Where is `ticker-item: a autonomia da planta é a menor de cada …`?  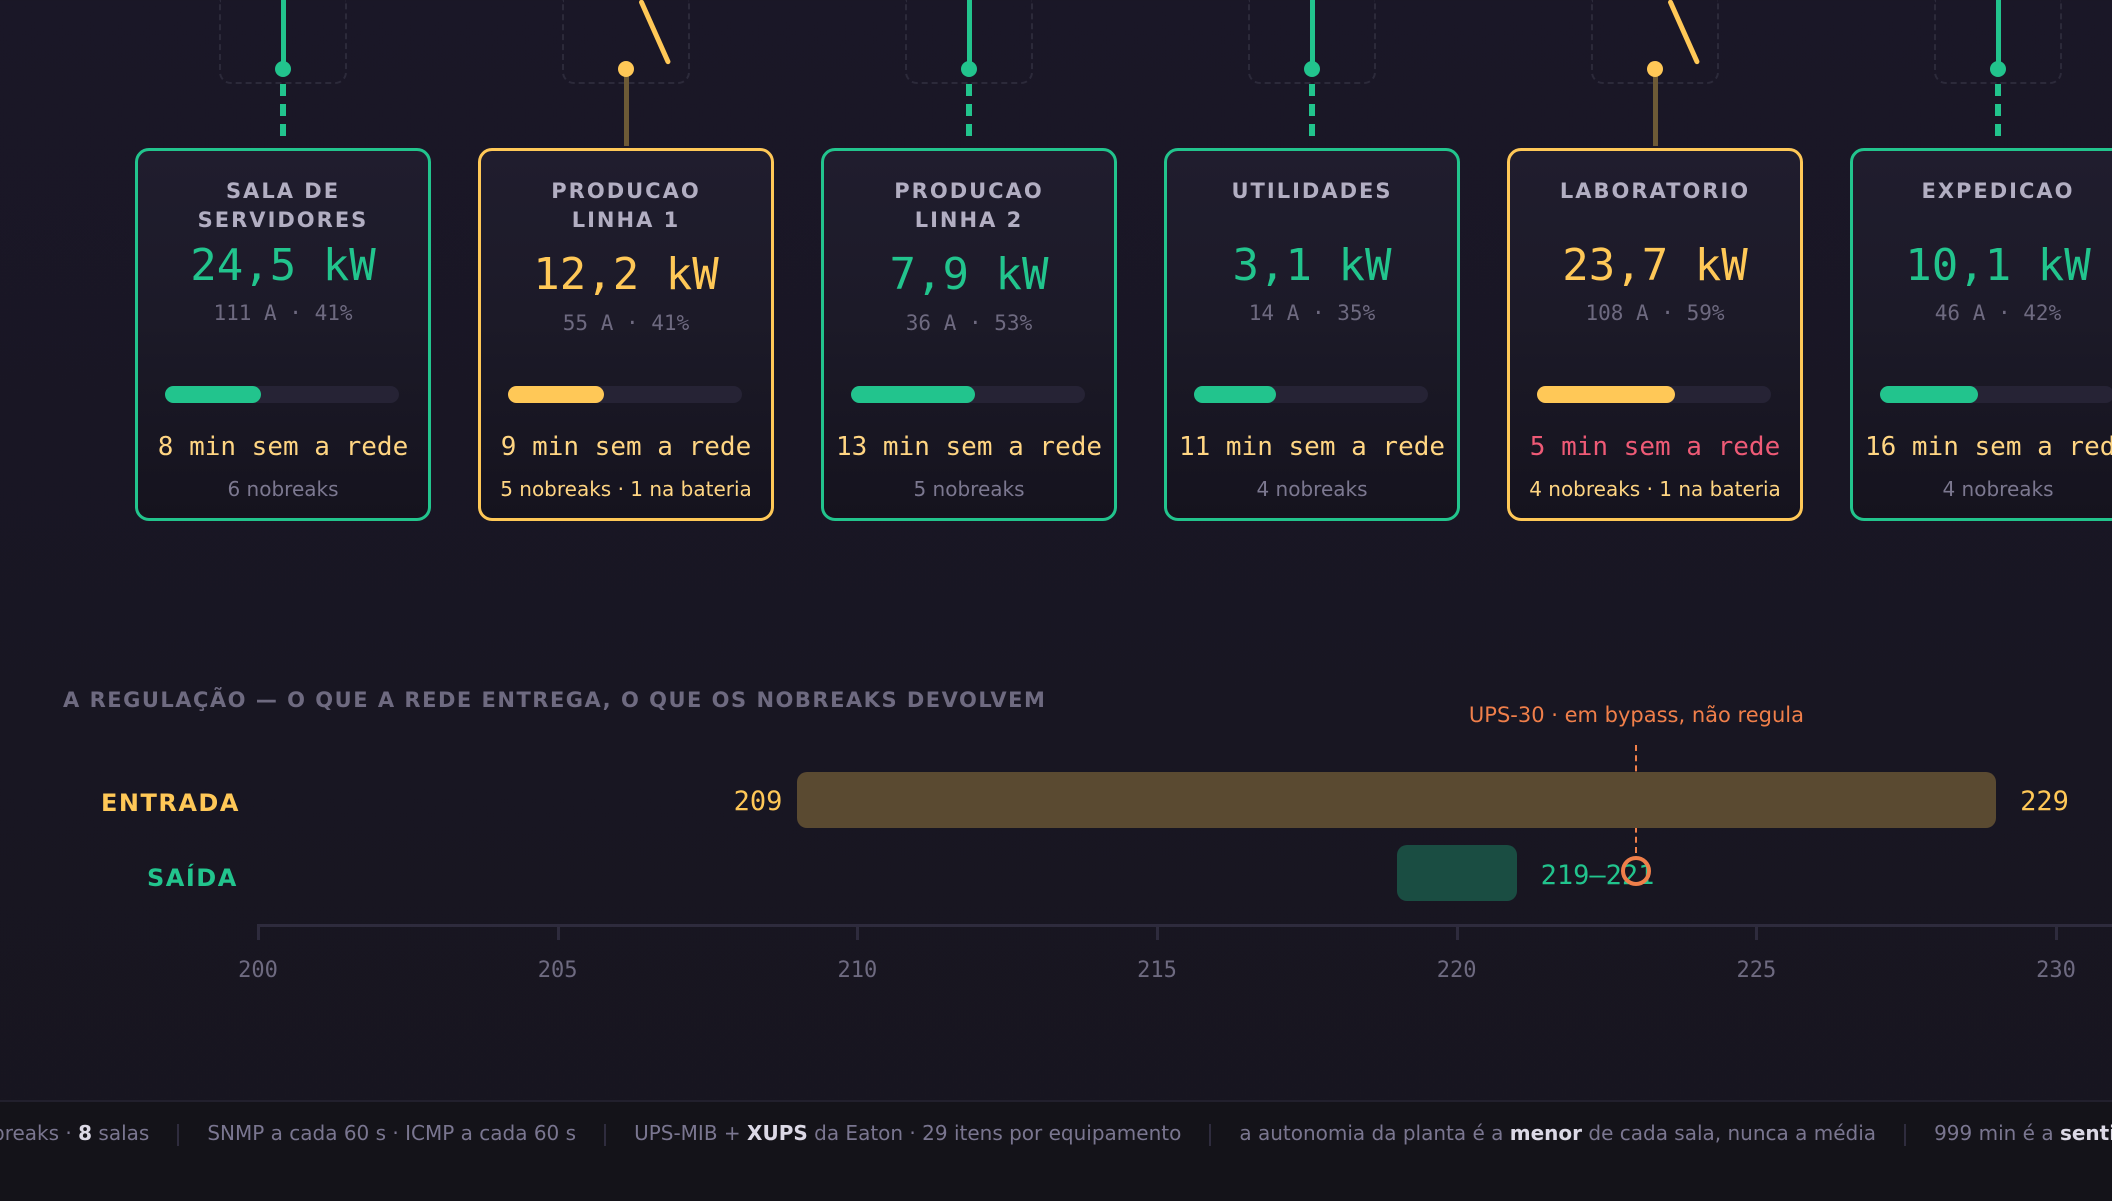 ticker-item: a autonomia da planta é a menor de cada … is located at coordinates (1557, 1133).